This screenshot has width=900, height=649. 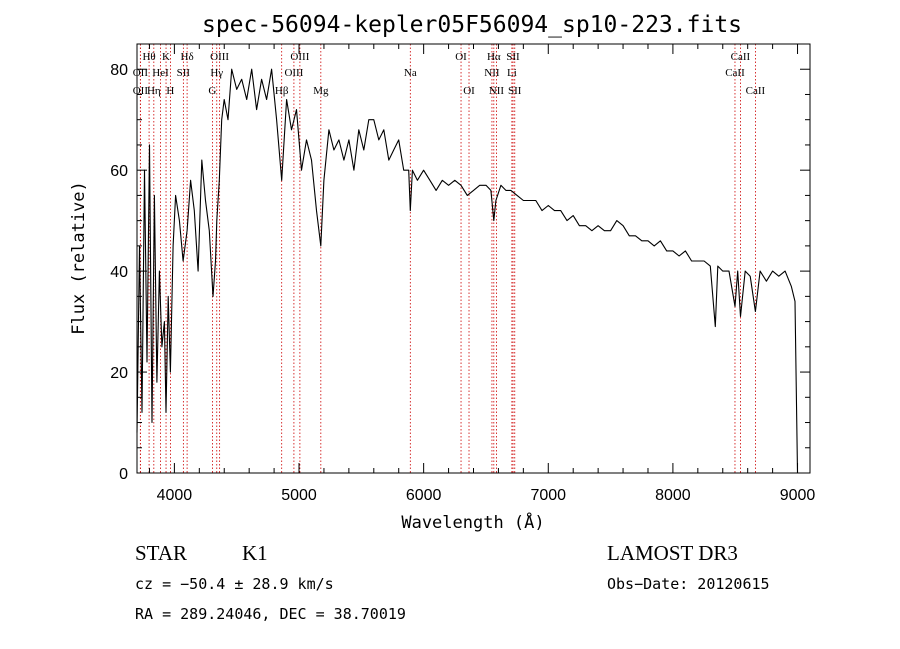 I want to click on x-axis-label: Wavelength (Å), so click(x=472, y=522).